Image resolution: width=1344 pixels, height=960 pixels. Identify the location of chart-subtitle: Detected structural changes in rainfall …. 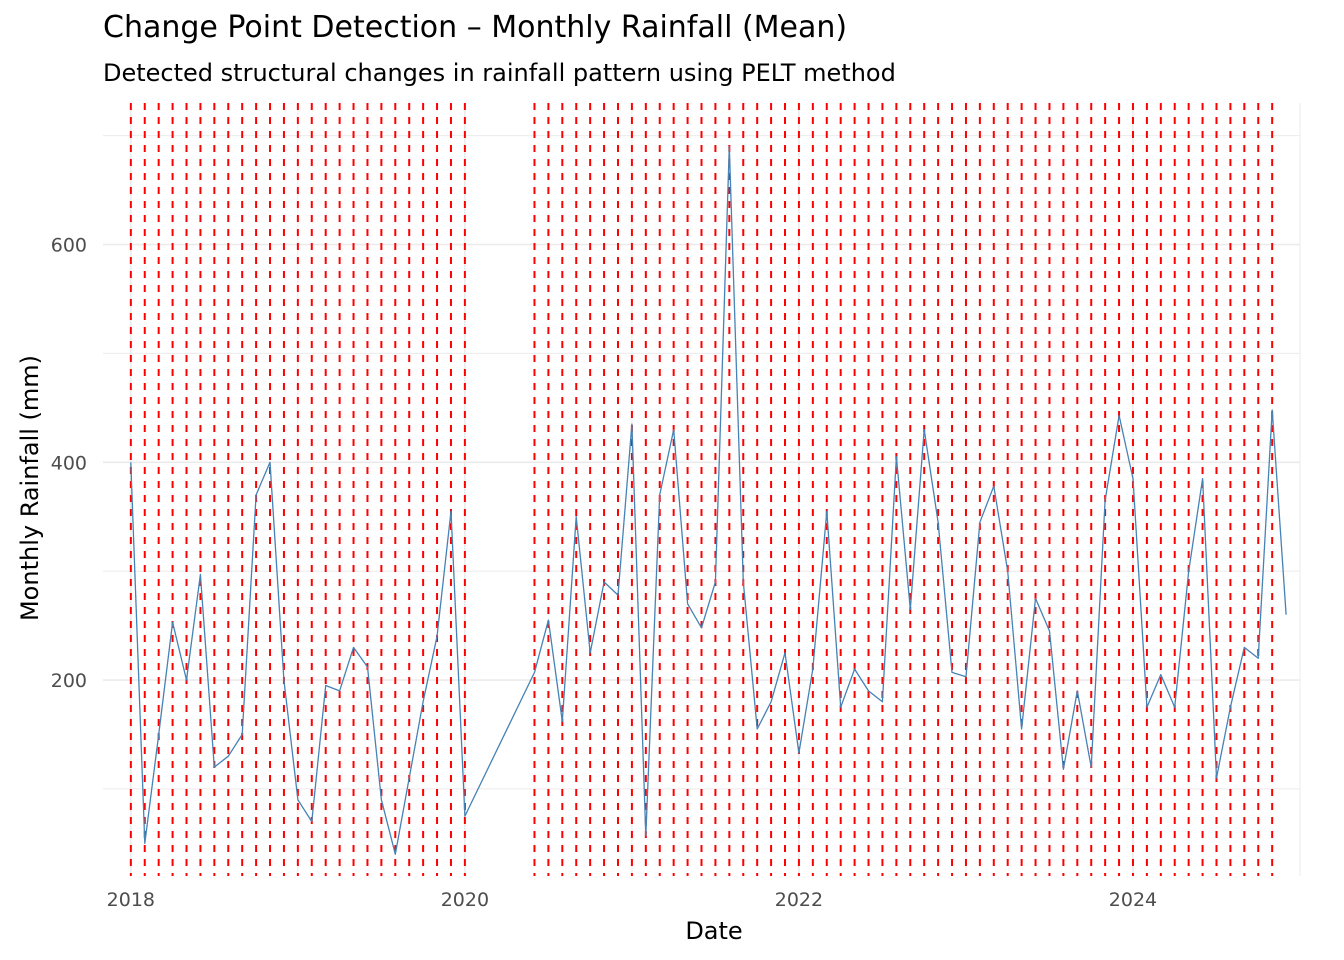
(499, 73).